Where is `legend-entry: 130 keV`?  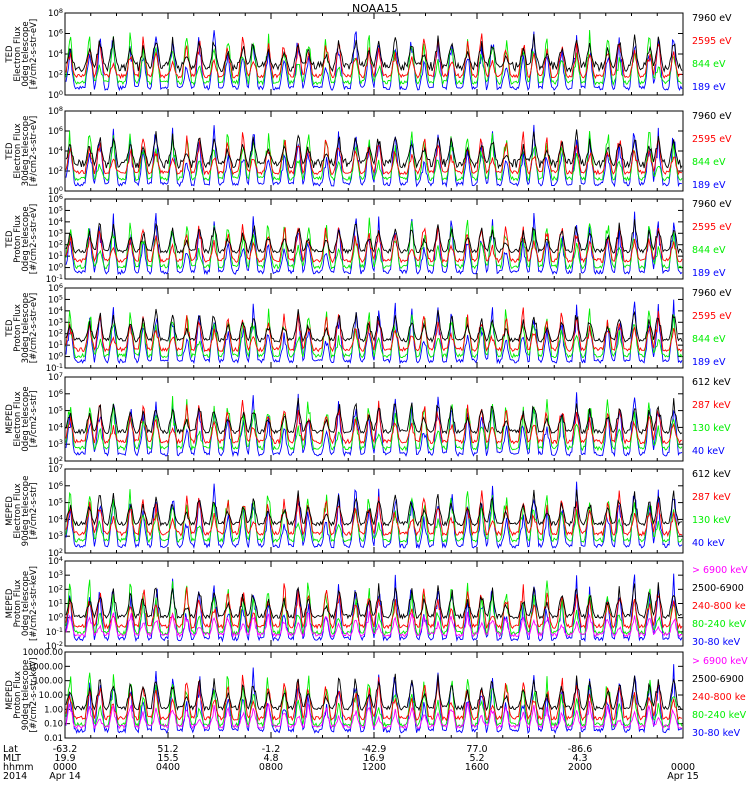
legend-entry: 130 keV is located at coordinates (711, 428).